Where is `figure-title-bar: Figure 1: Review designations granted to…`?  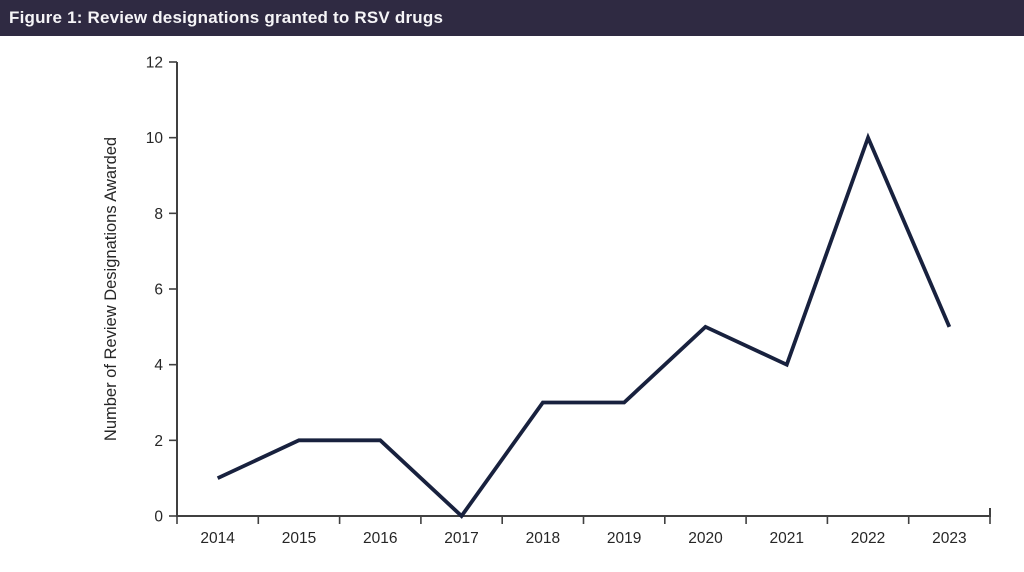 figure-title-bar: Figure 1: Review designations granted to… is located at coordinates (512, 18).